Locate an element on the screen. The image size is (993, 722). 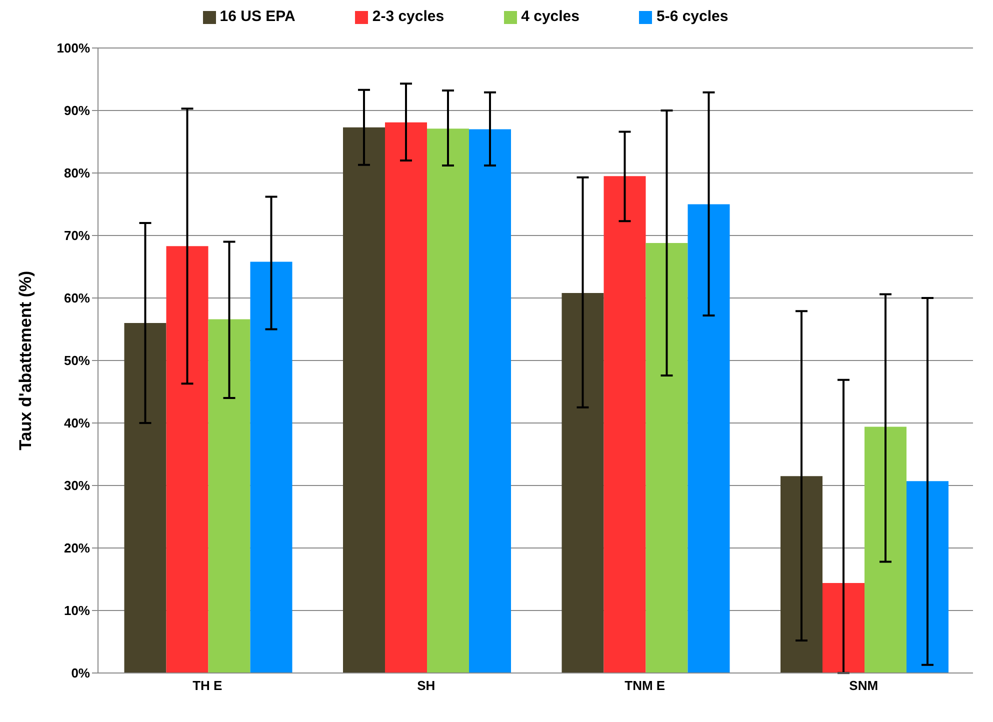
y-tick-label: 20% is located at coordinates (77, 548).